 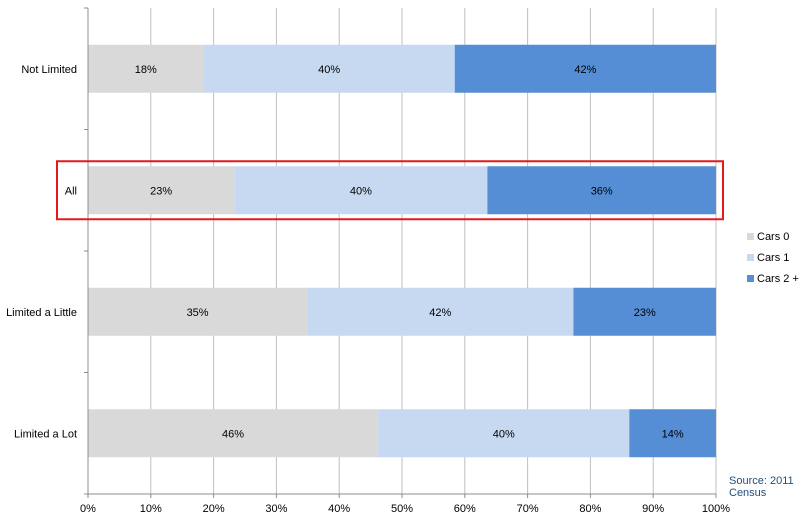 I want to click on bar-data-label: 36%, so click(x=602, y=191).